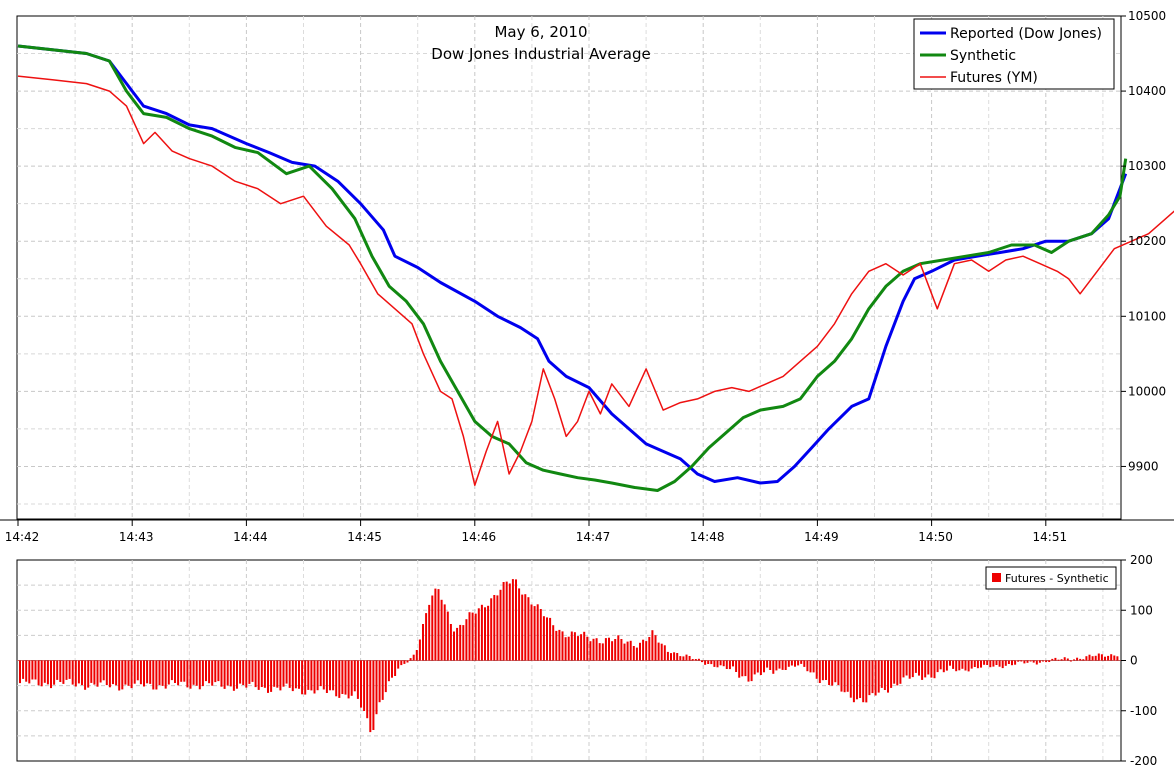 This screenshot has width=1174, height=776. I want to click on x-tick-label: 14:50, so click(935, 537).